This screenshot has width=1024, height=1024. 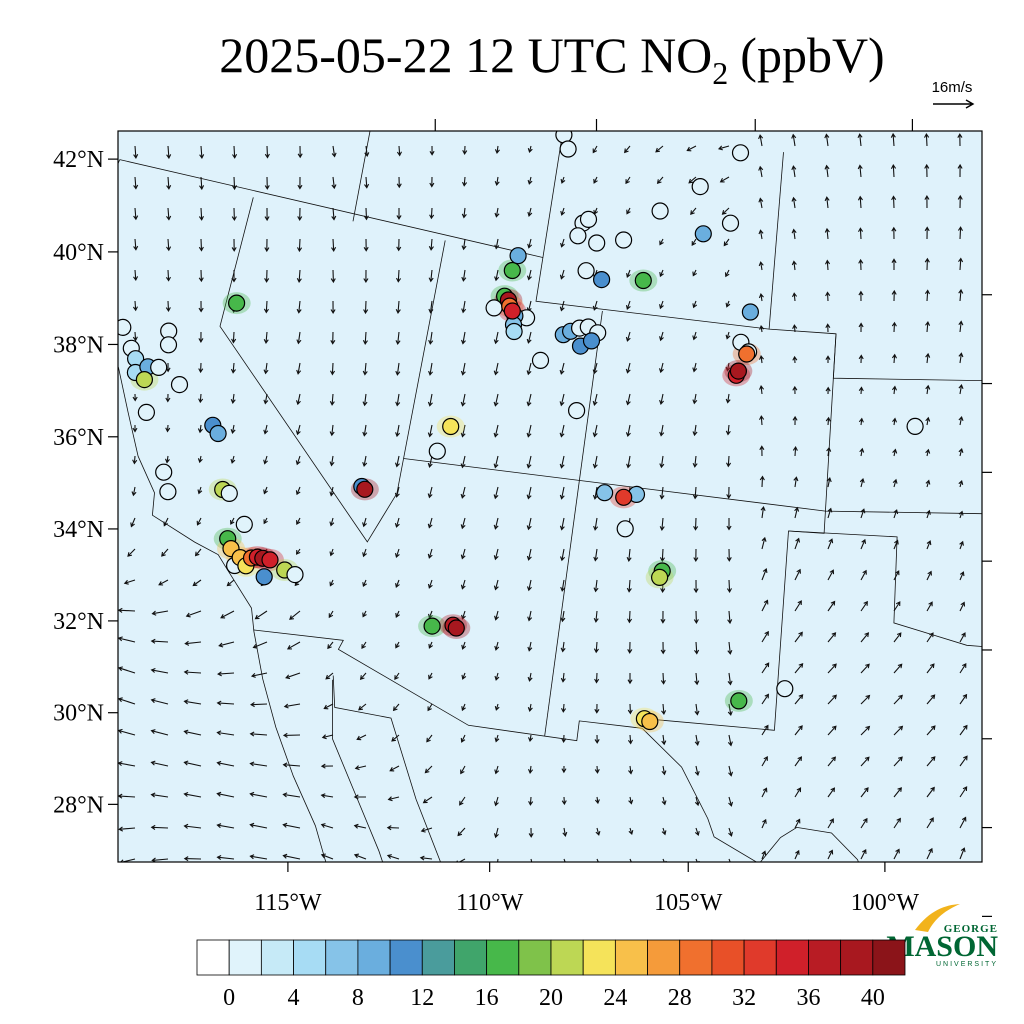 What do you see at coordinates (78, 438) in the screenshot?
I see `lat-label: 36°N` at bounding box center [78, 438].